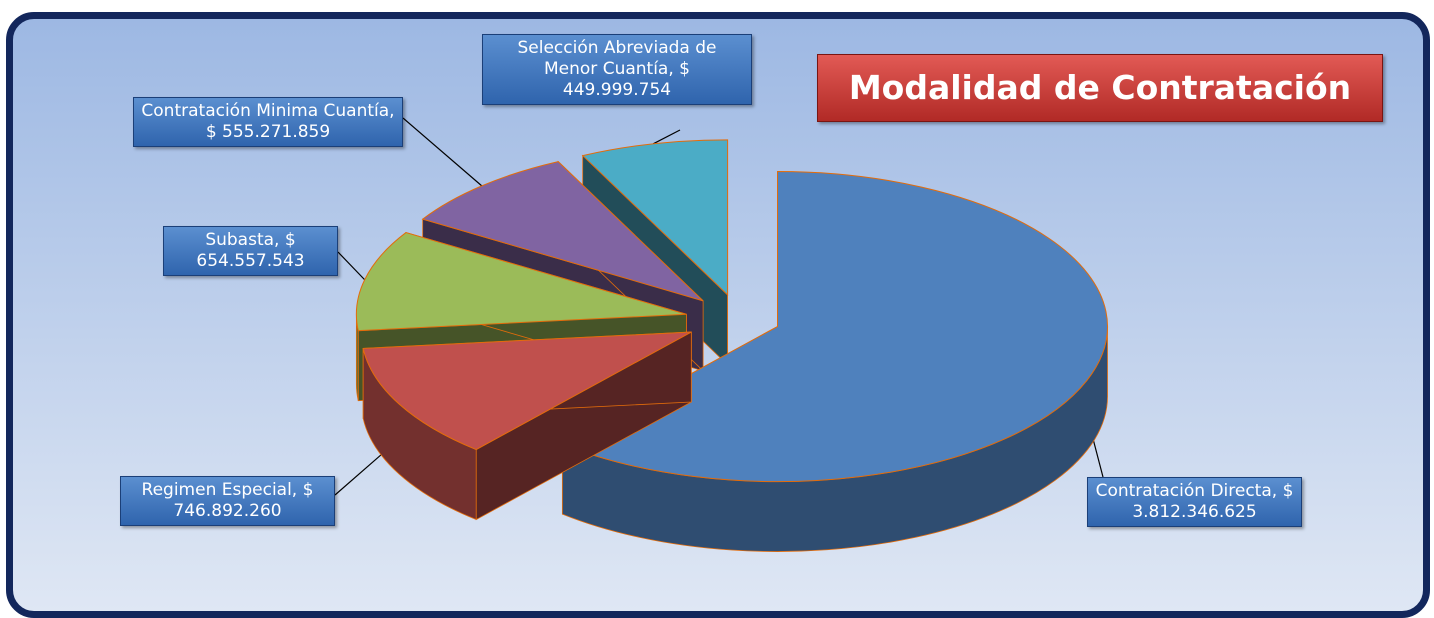  What do you see at coordinates (1213, 501) in the screenshot?
I see `label-value: $ 3.812.346.625` at bounding box center [1213, 501].